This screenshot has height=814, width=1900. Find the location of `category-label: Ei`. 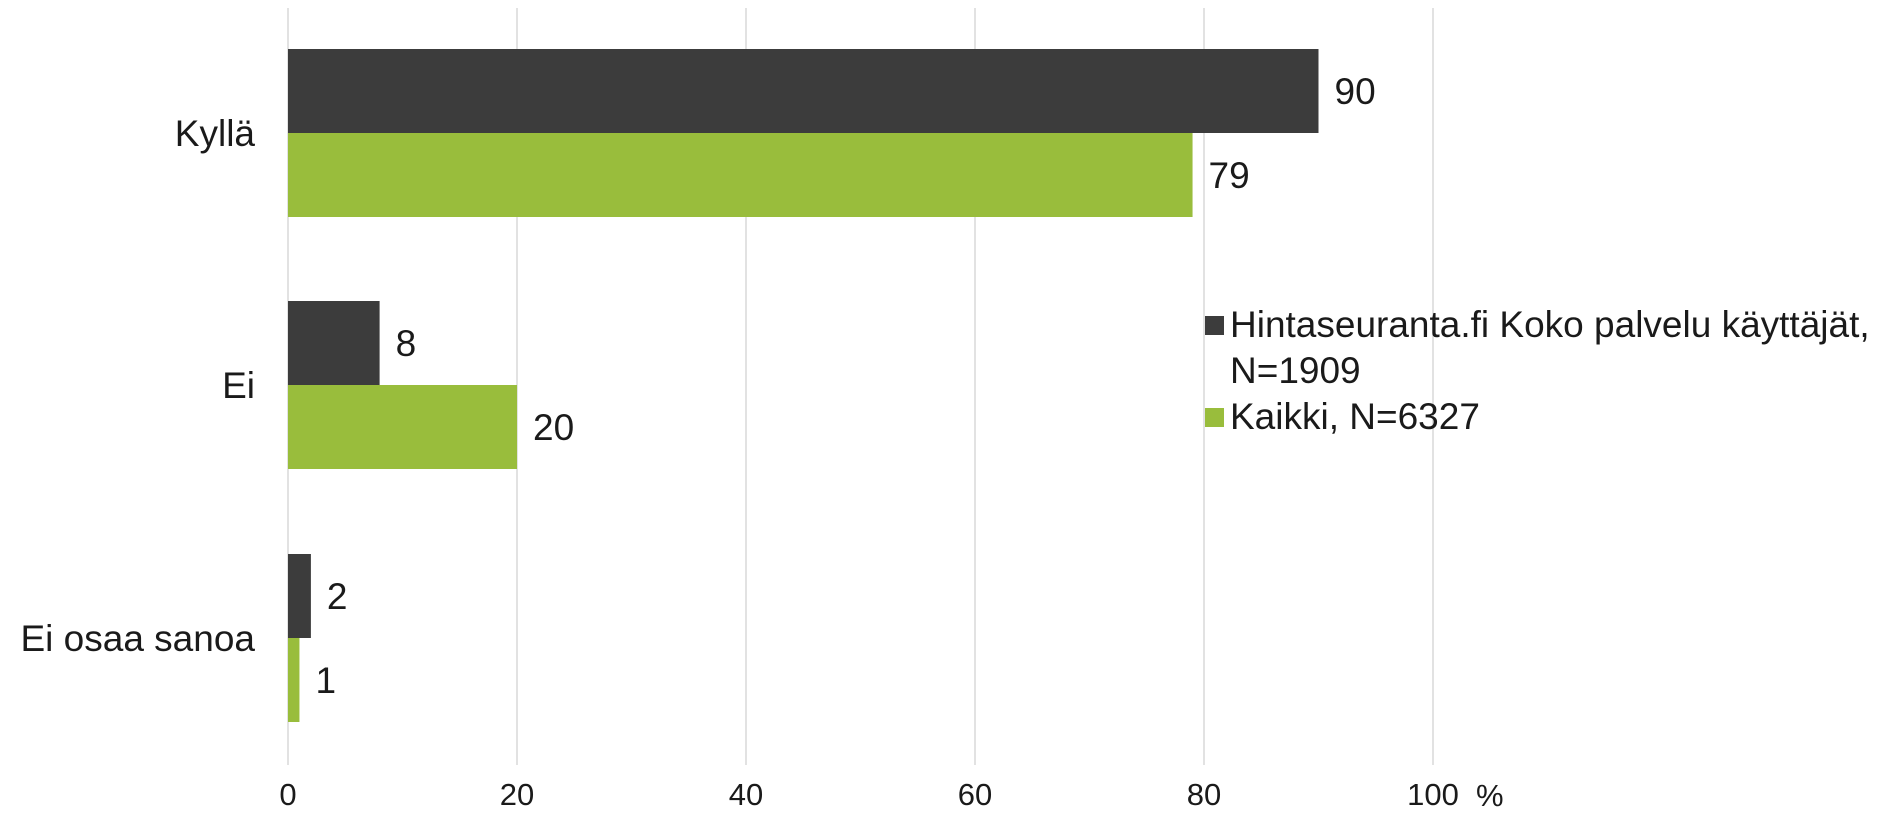

category-label: Ei is located at coordinates (238, 385).